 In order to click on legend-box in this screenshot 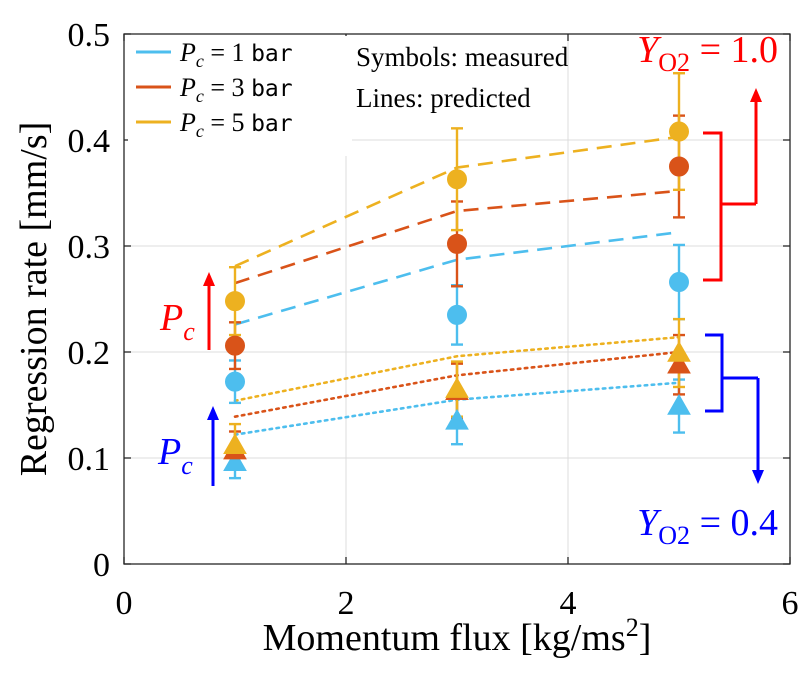, I will do `click(240, 96)`.